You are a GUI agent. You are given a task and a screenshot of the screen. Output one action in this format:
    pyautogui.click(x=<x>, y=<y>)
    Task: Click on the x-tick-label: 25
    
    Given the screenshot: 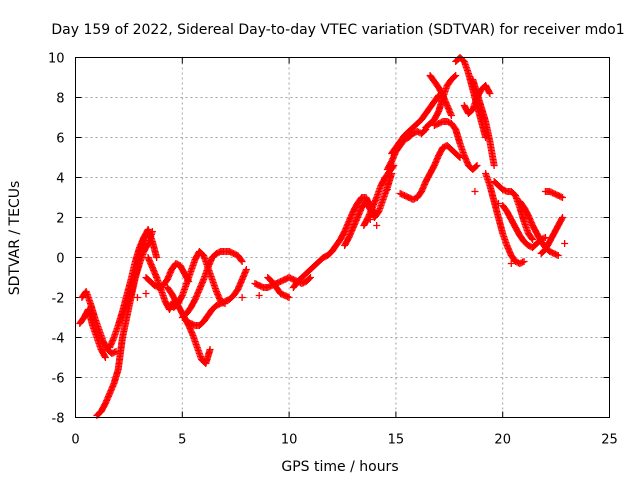 What is the action you would take?
    pyautogui.click(x=609, y=440)
    